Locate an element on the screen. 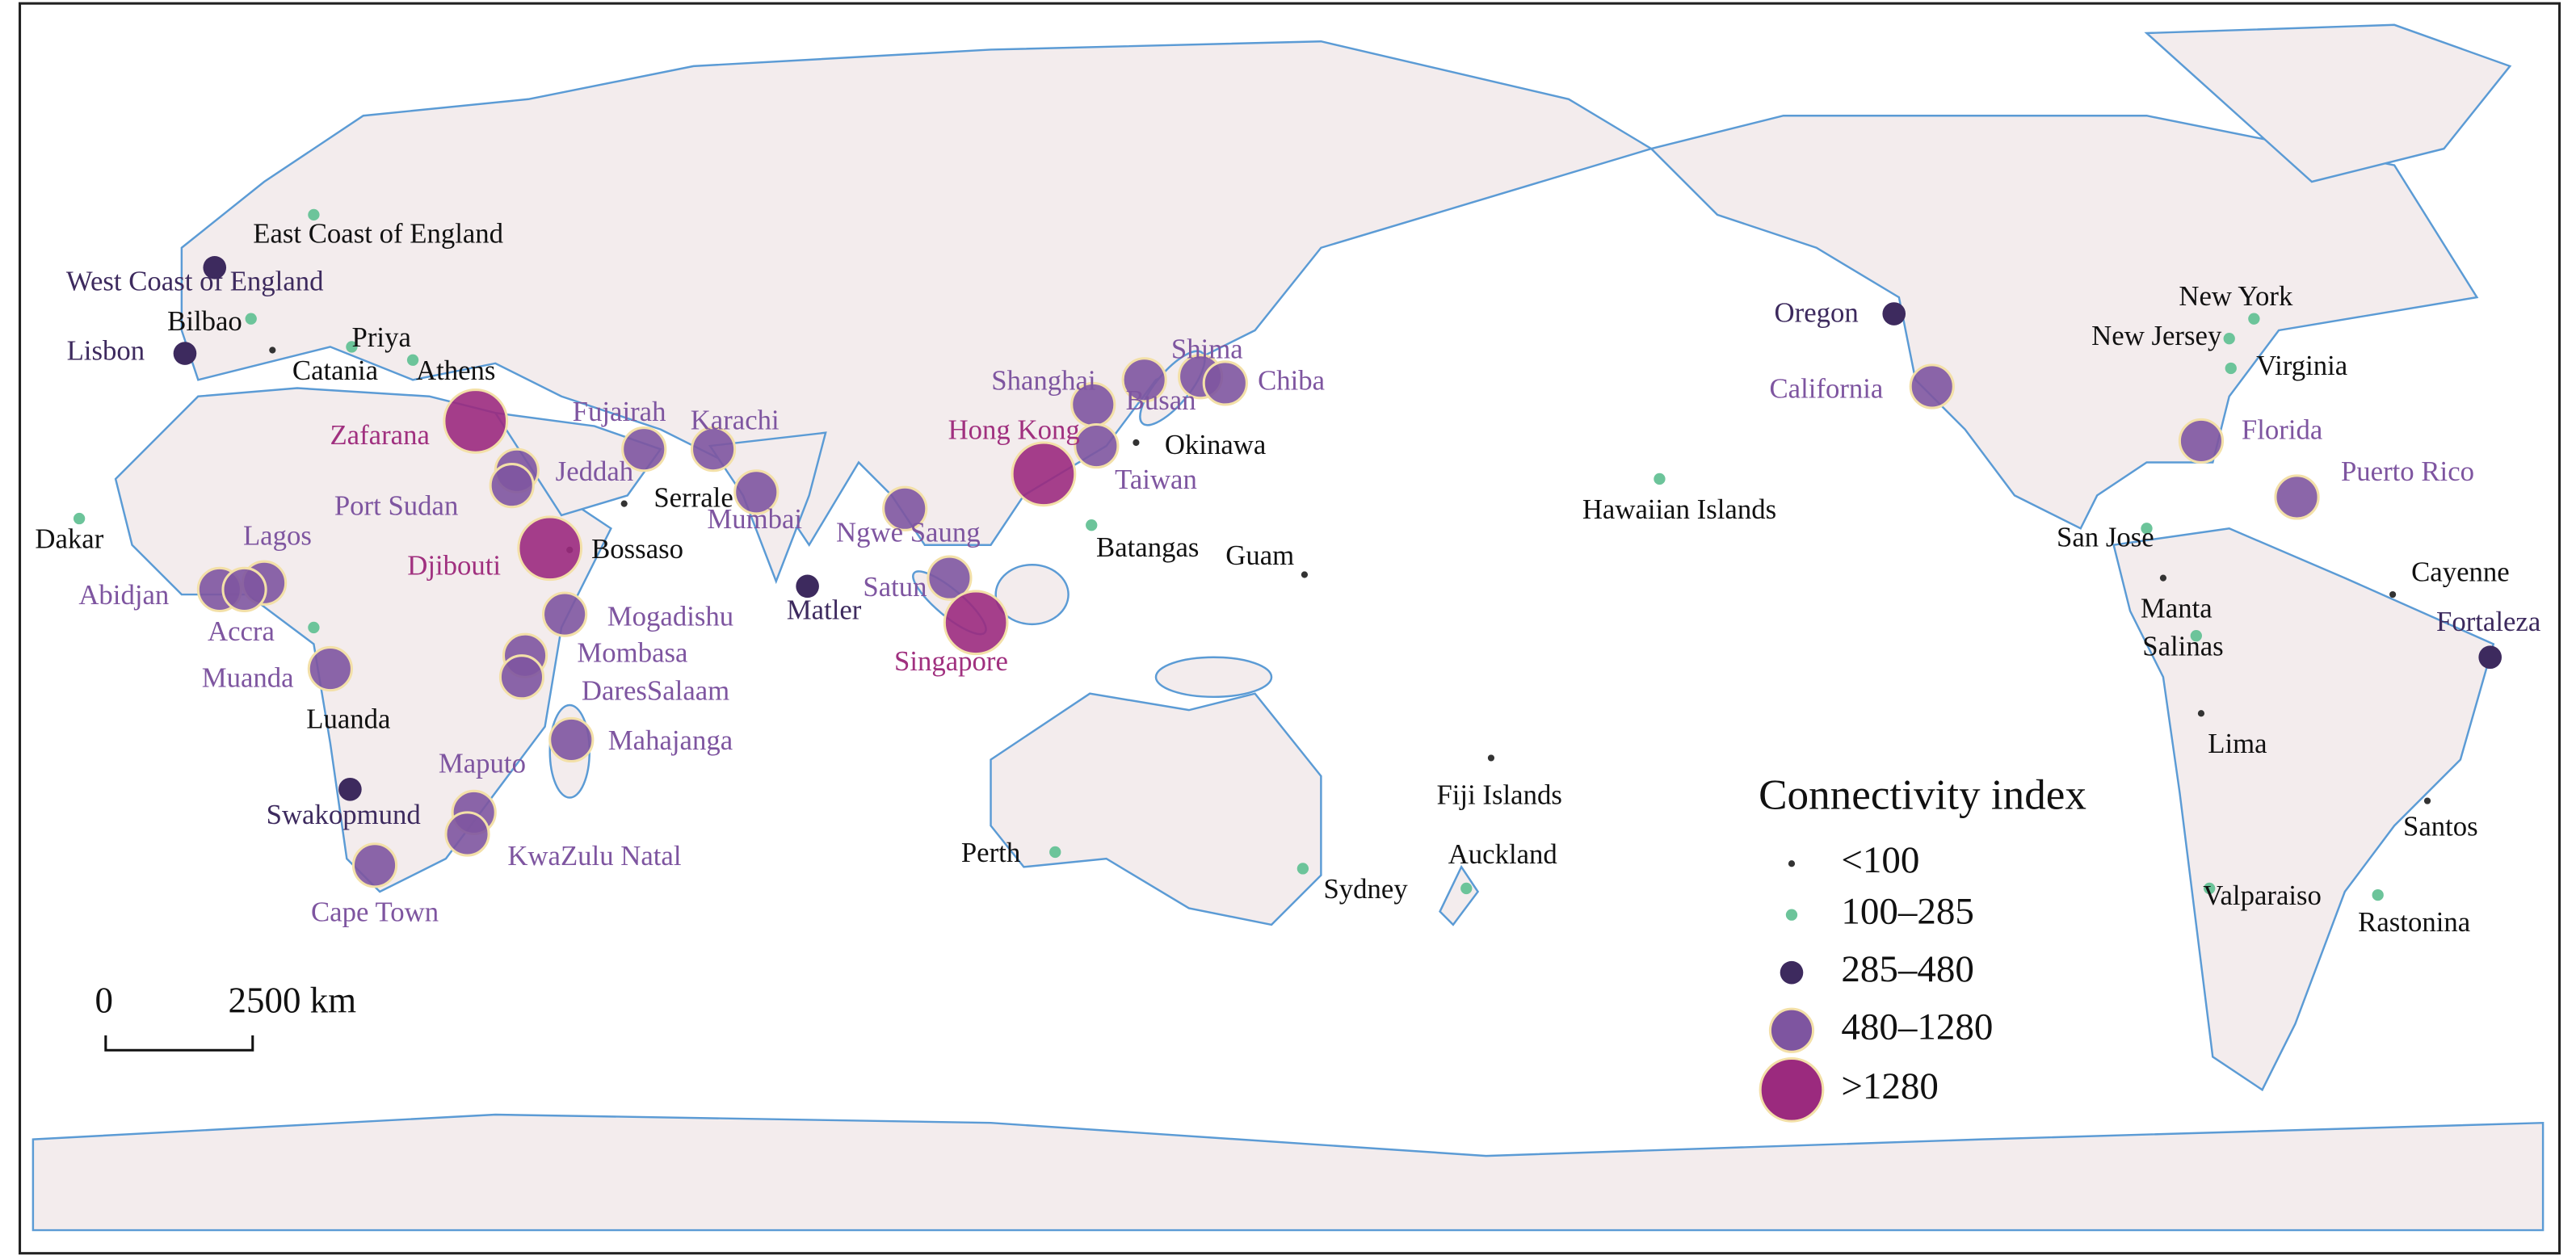 The image size is (2576, 1260). port-label: West Coast of England is located at coordinates (195, 281).